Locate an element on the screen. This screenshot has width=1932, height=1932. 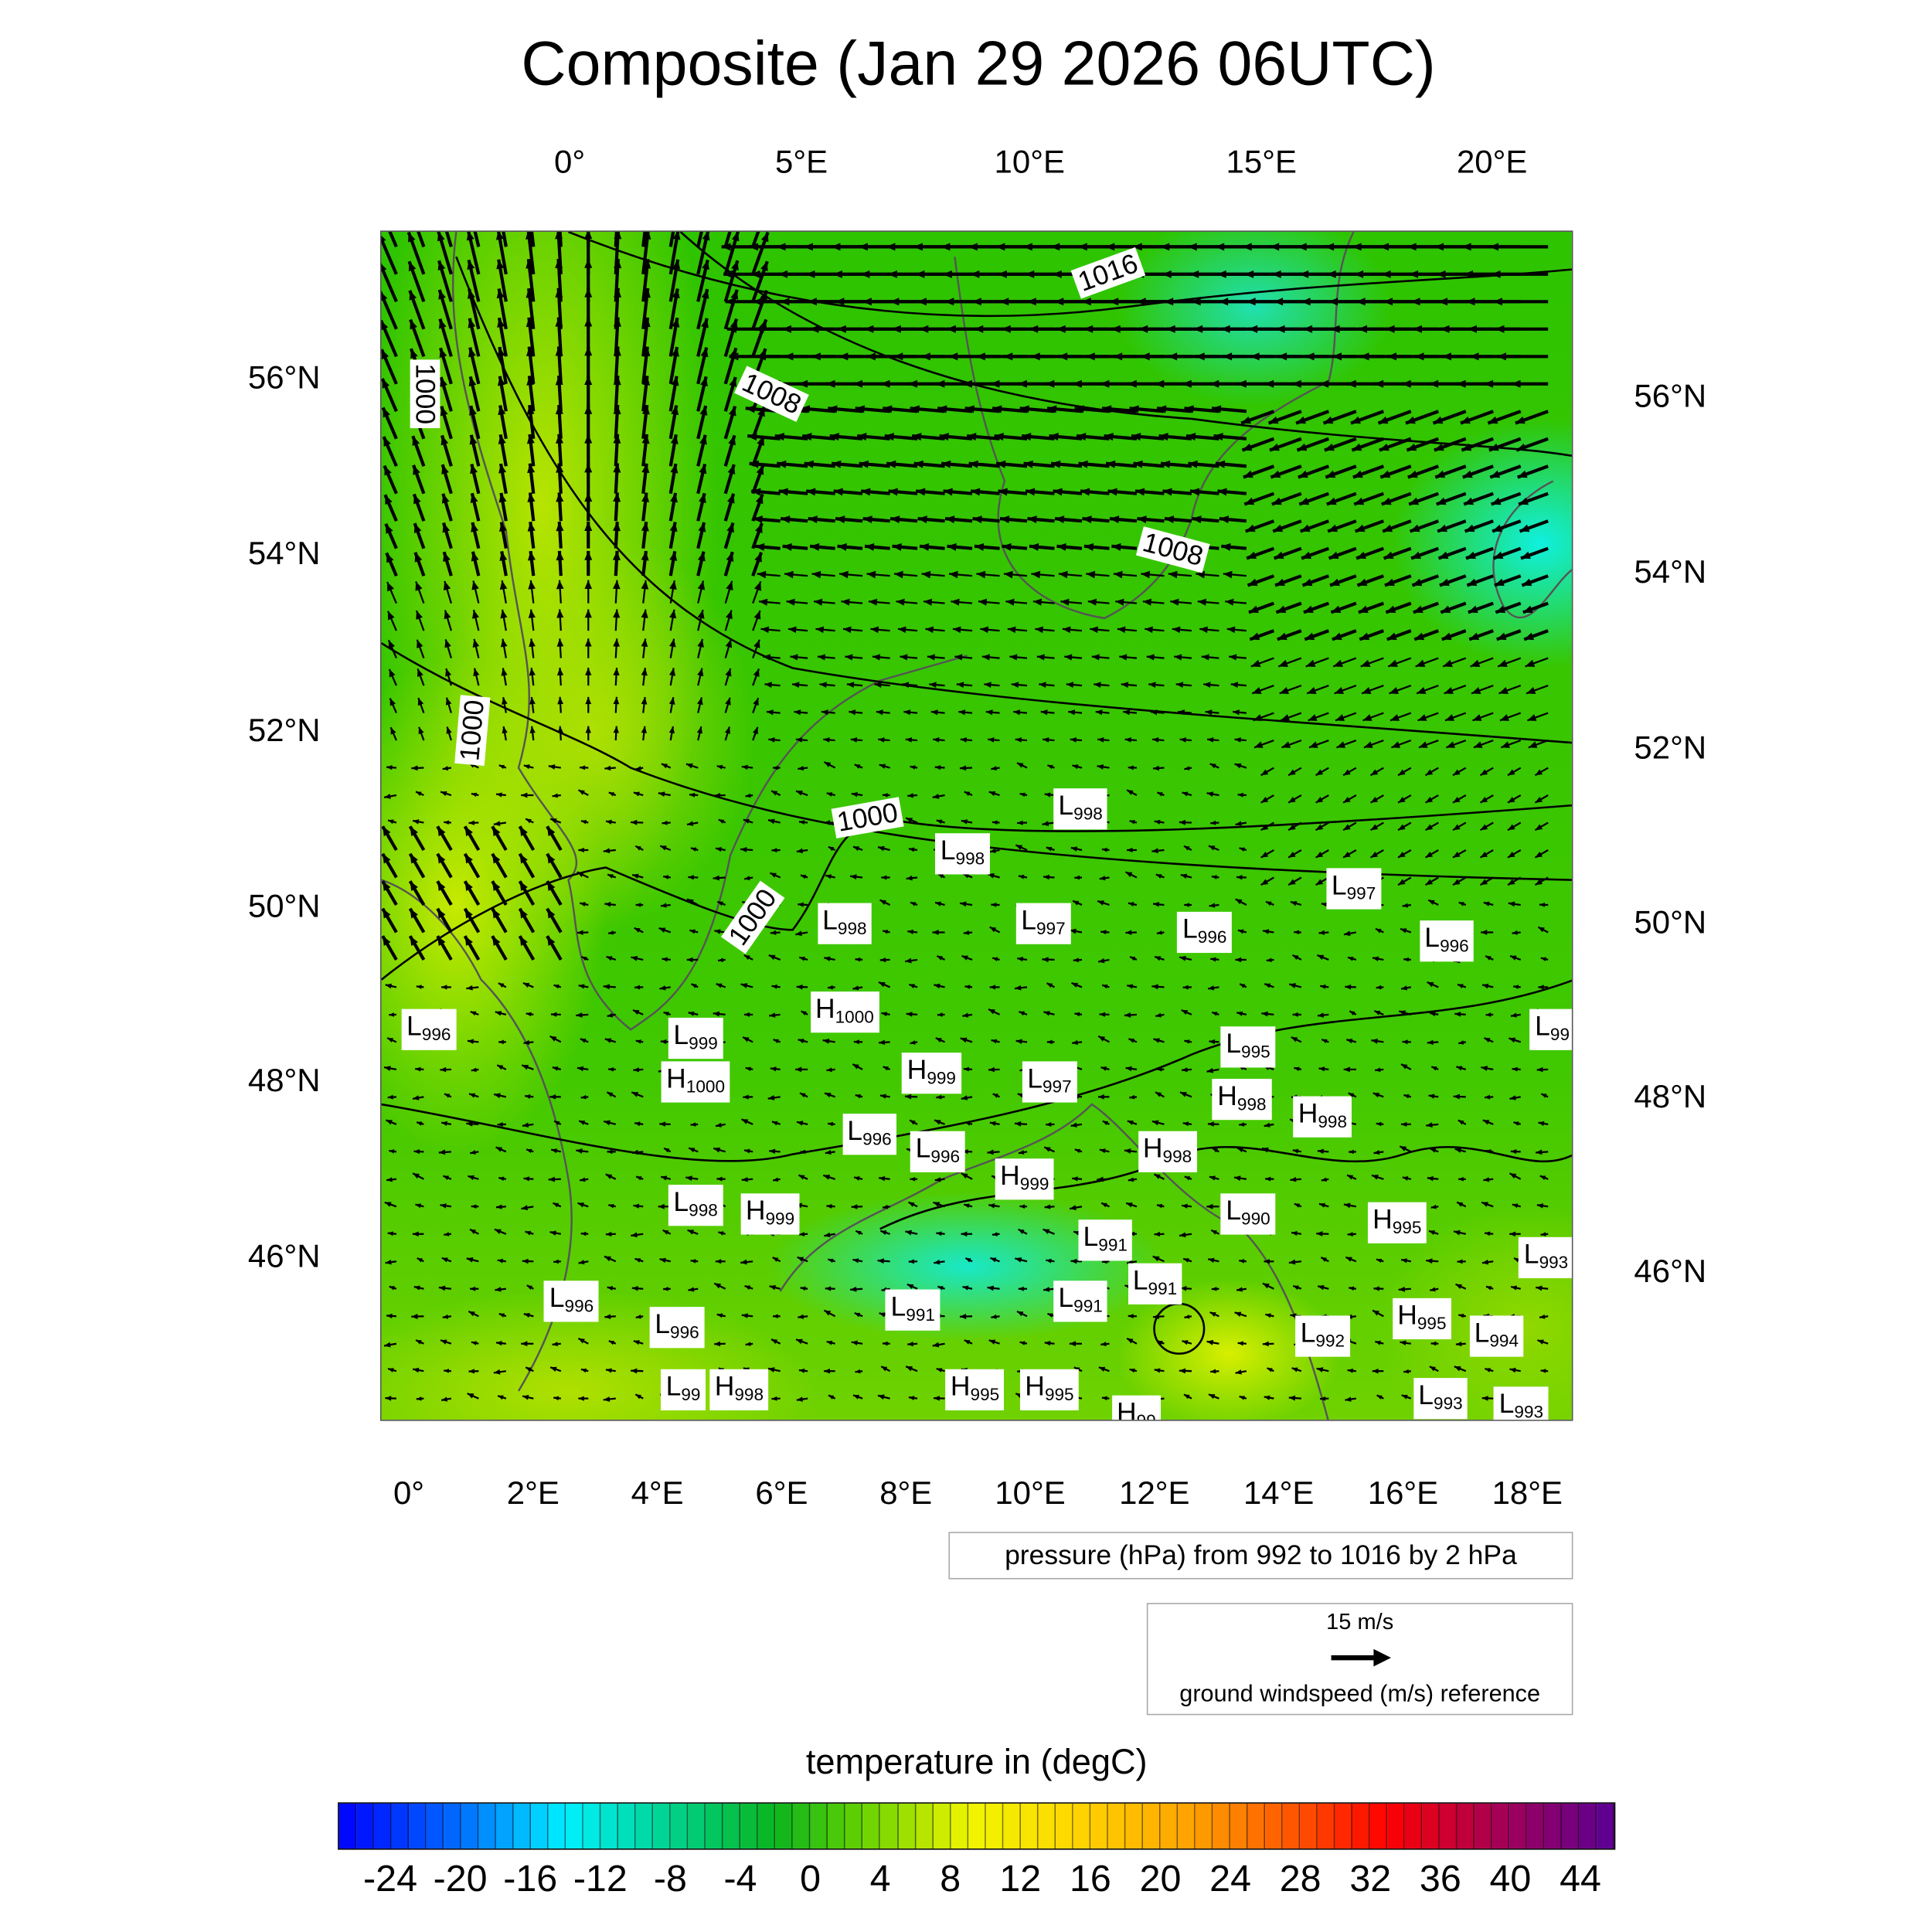
pressure-center-label: L991 is located at coordinates (1080, 1301).